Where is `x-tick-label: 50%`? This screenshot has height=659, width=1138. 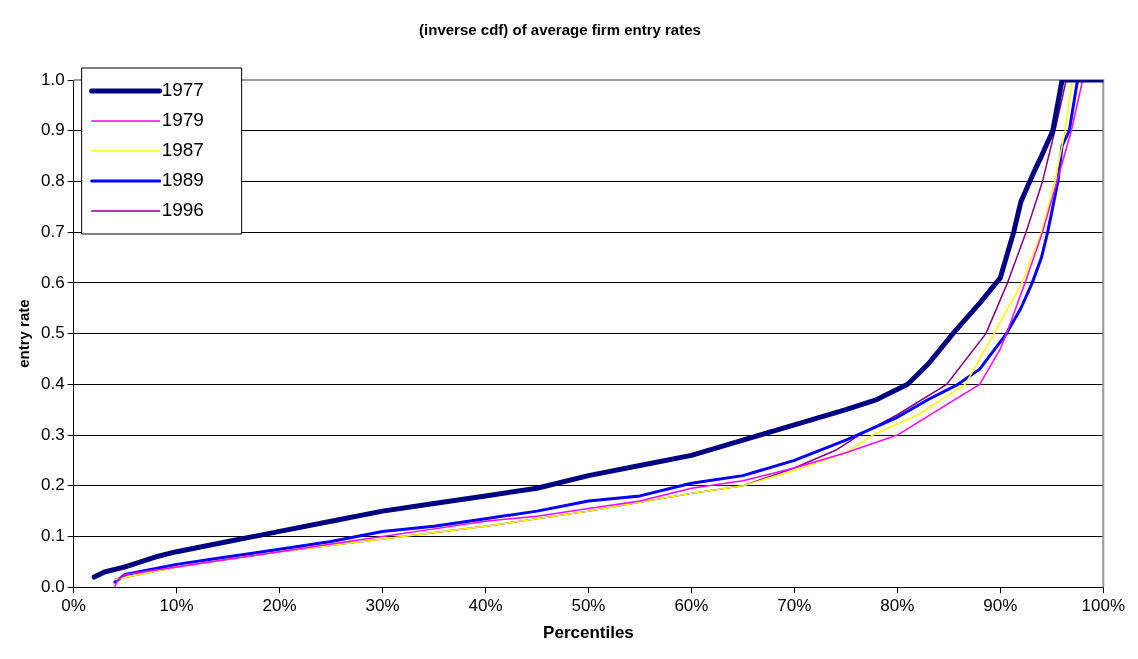
x-tick-label: 50% is located at coordinates (588, 606).